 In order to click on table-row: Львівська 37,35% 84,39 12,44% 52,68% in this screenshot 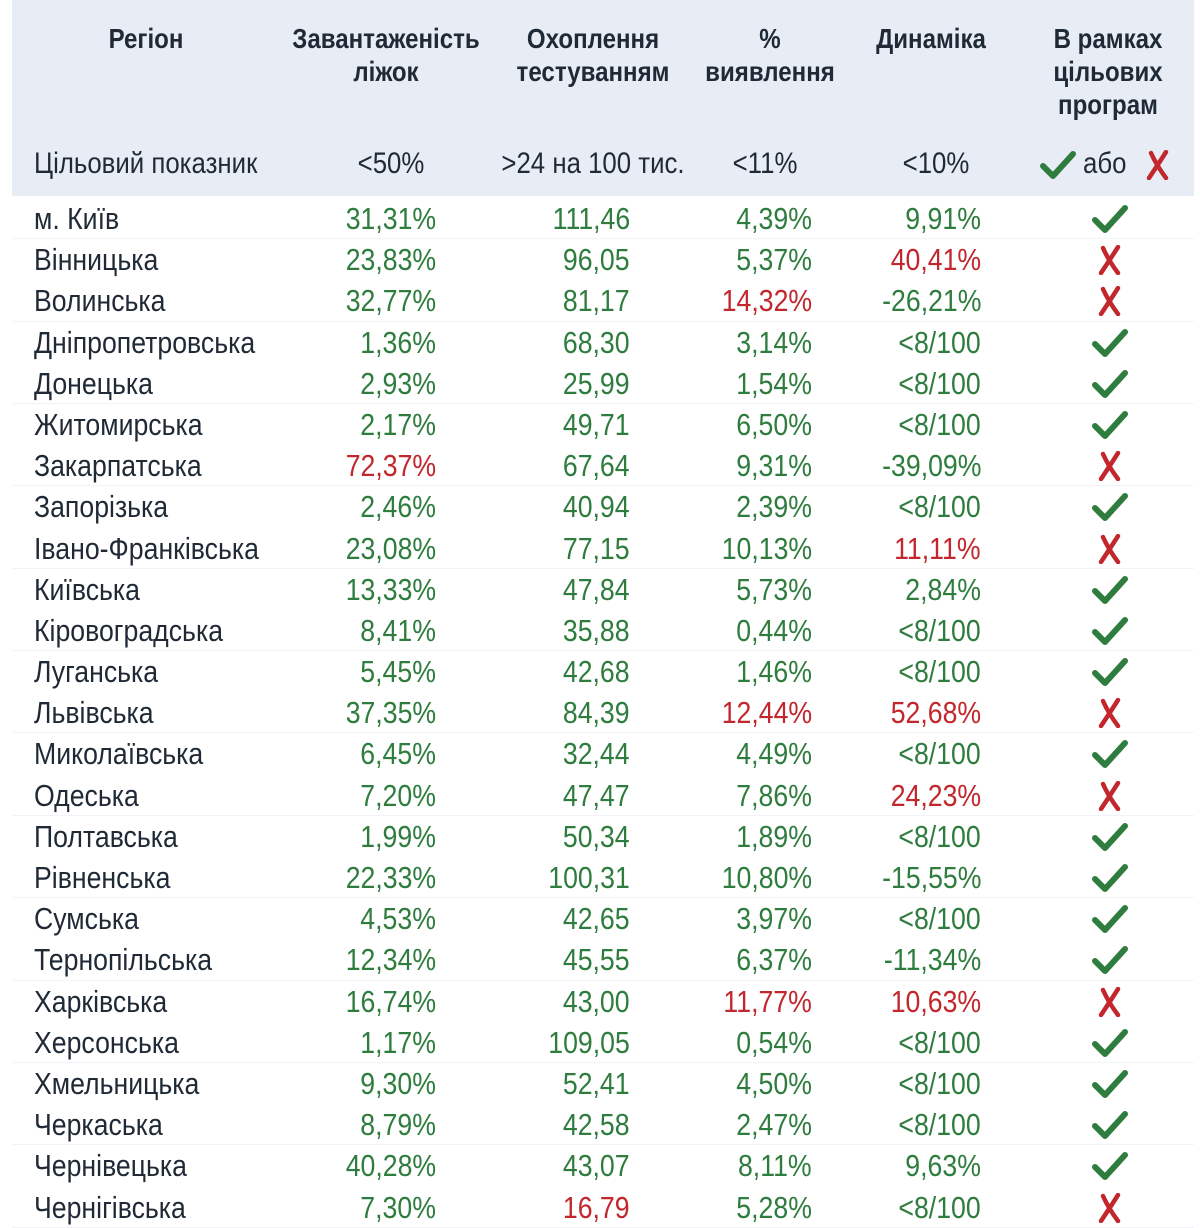, I will do `click(600, 713)`.